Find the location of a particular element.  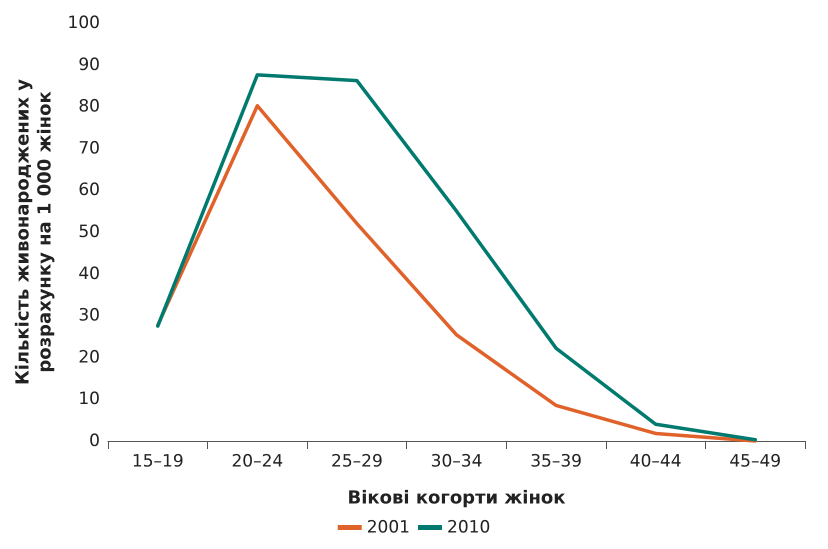

y-tick-label: 100 is located at coordinates (84, 23).